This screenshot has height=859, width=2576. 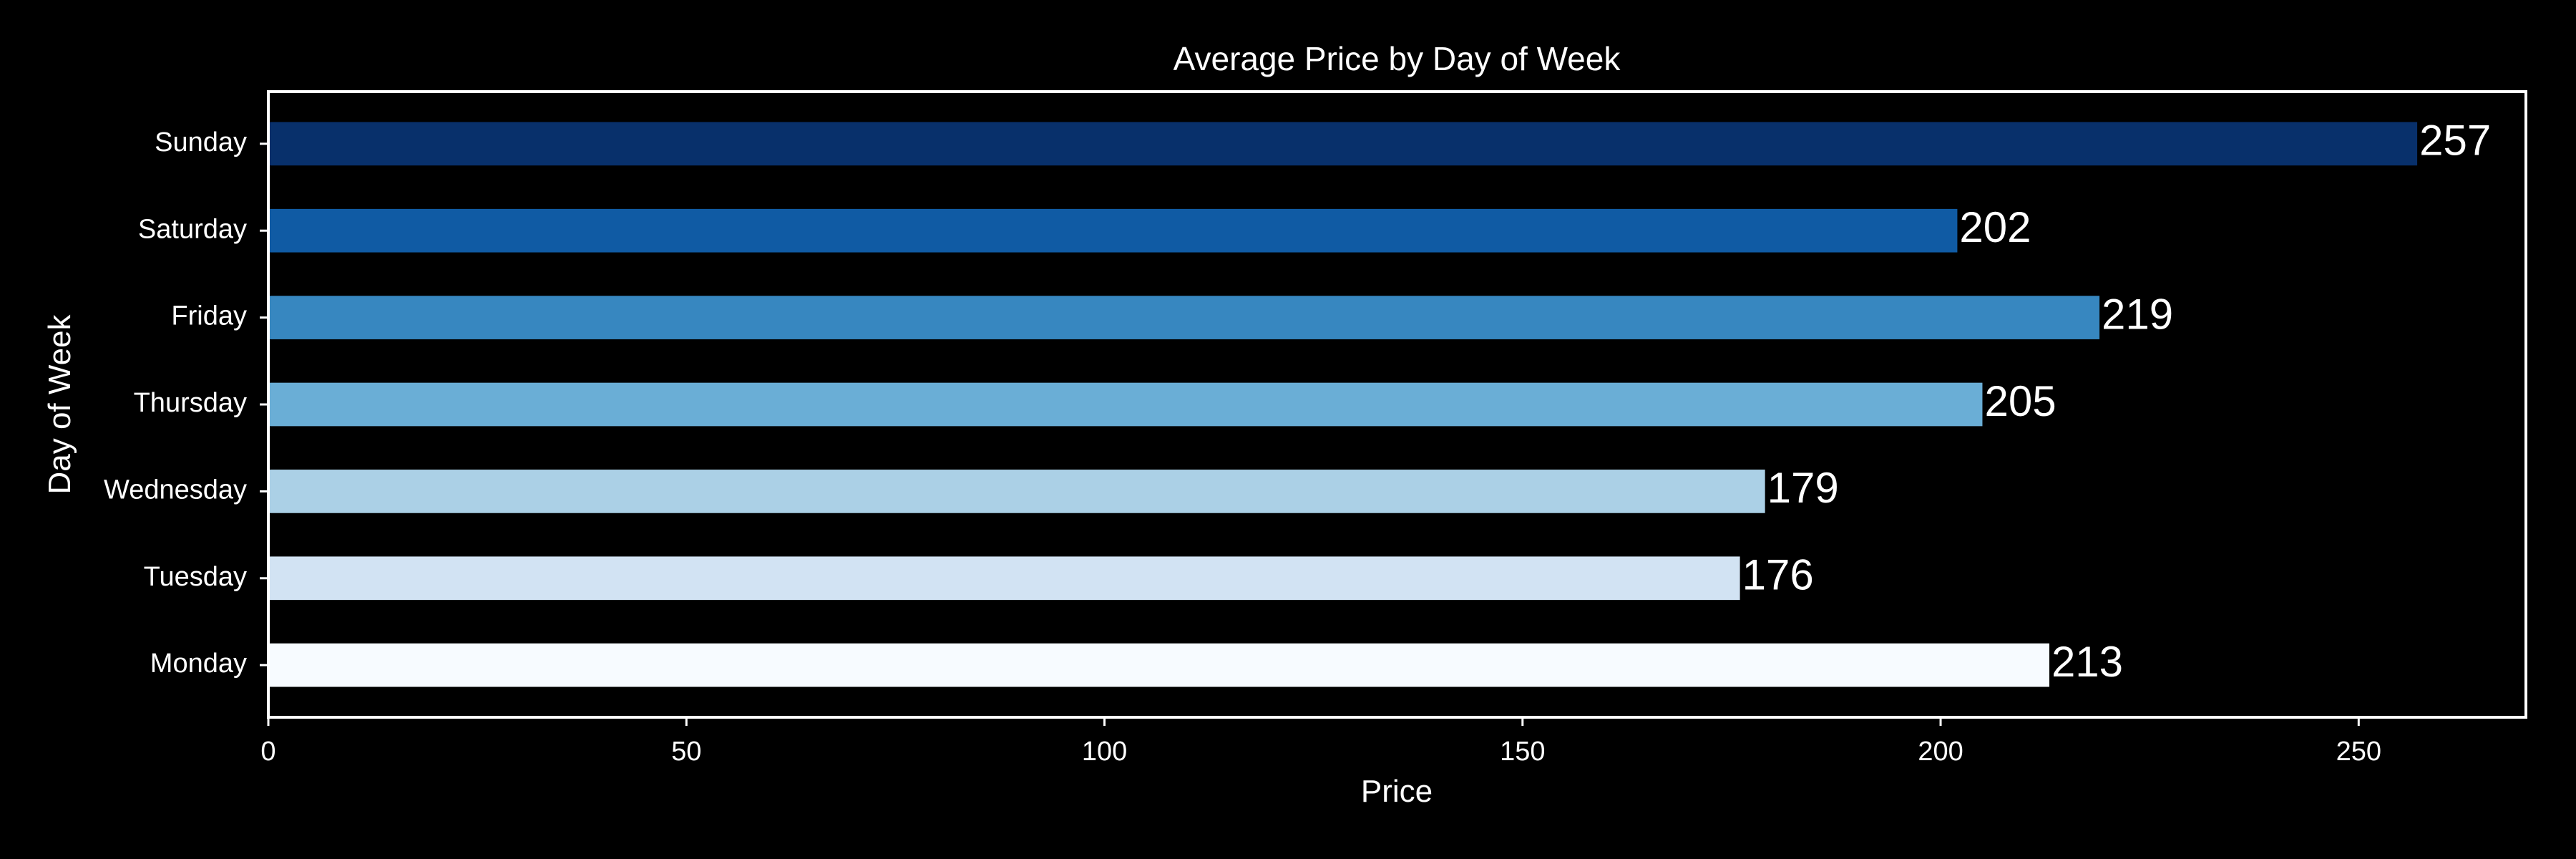 I want to click on bar-monday, so click(x=1158, y=665).